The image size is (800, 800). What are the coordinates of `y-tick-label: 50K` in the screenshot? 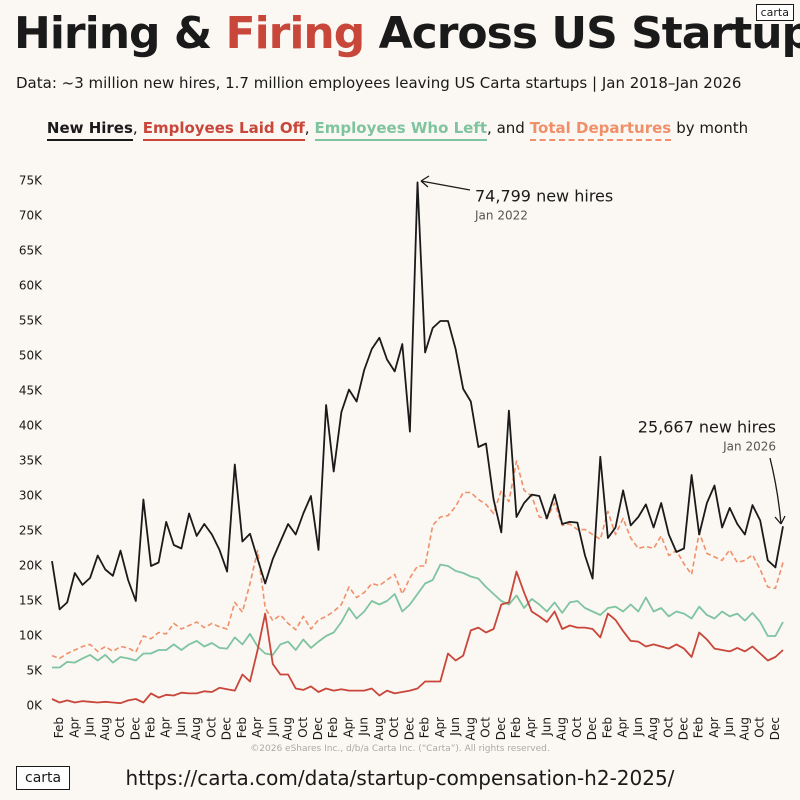 It's located at (31, 356).